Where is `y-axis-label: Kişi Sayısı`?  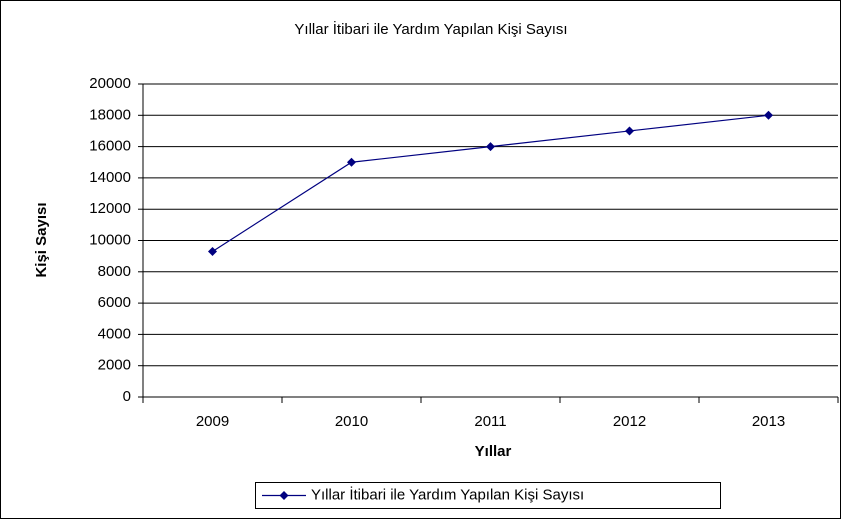
y-axis-label: Kişi Sayısı is located at coordinates (41, 239).